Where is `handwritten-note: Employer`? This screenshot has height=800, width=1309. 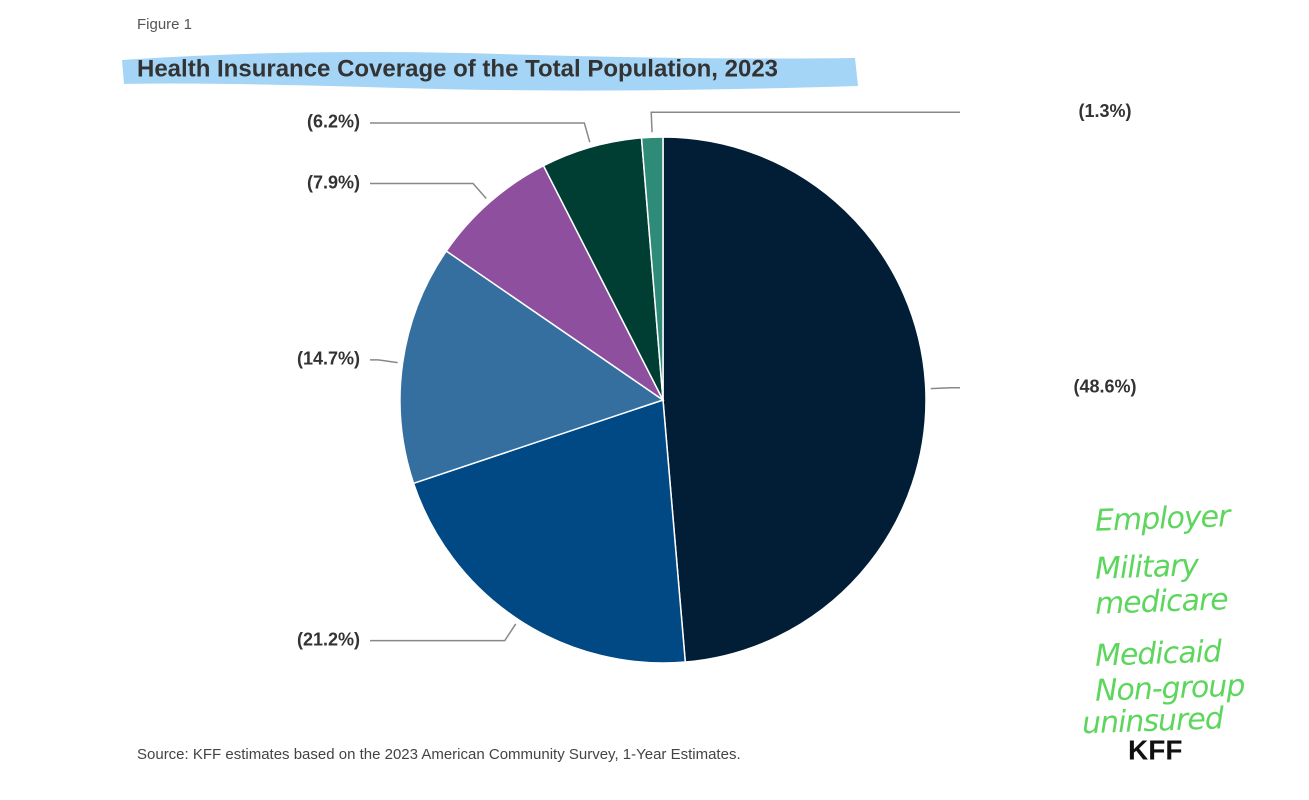
handwritten-note: Employer is located at coordinates (1163, 519).